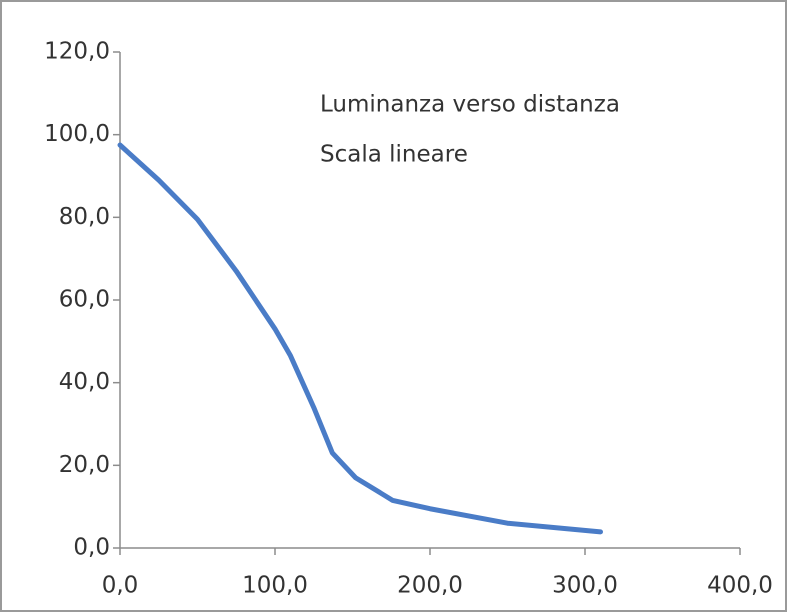 This screenshot has width=787, height=612. Describe the element at coordinates (585, 586) in the screenshot. I see `x-tick-label: 300,0` at that location.